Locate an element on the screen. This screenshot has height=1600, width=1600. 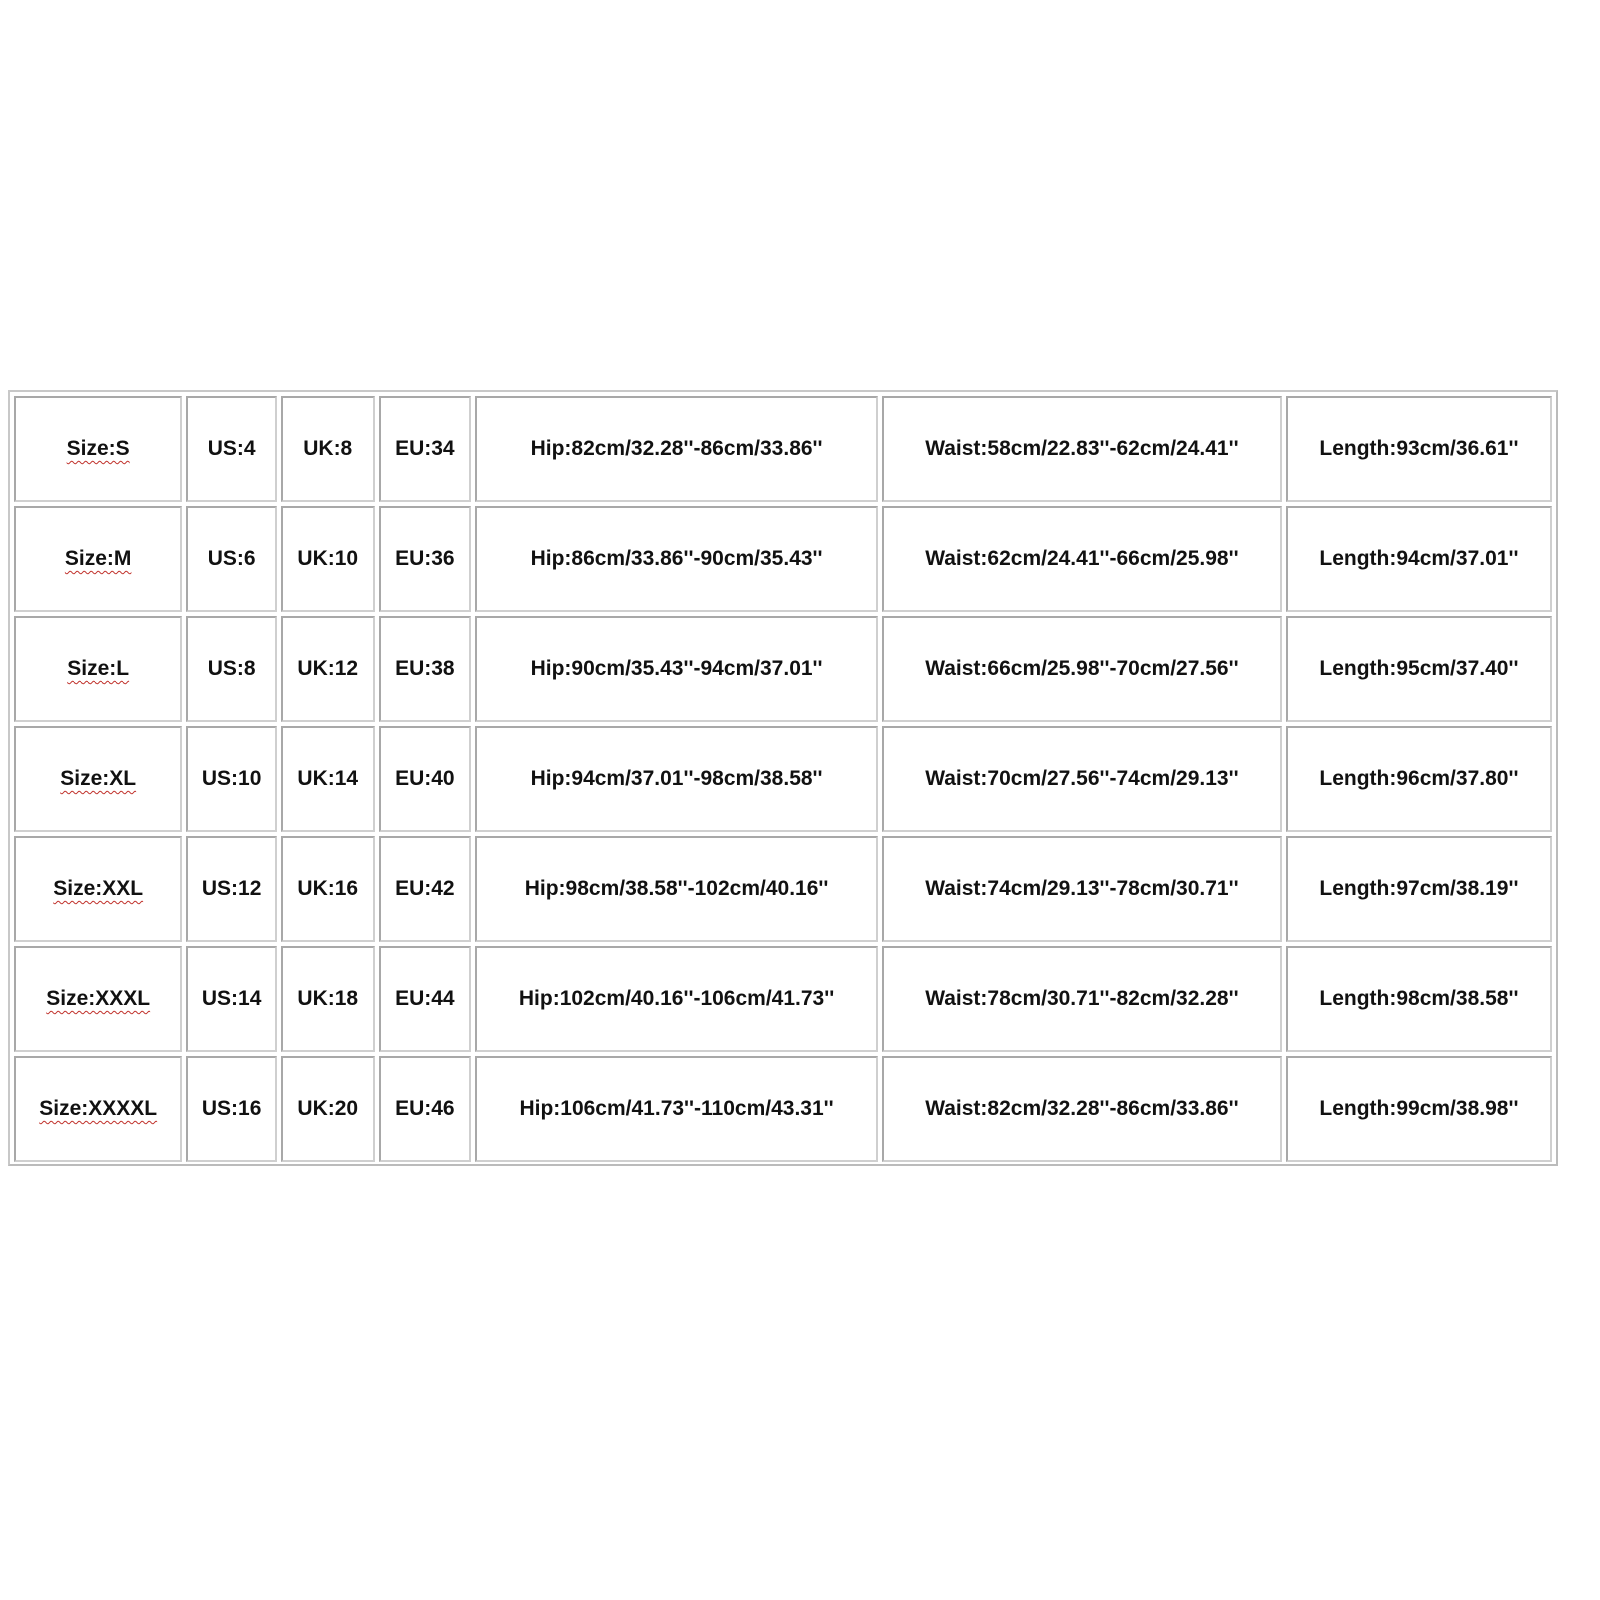
uk-size-cell: UK:16 is located at coordinates (327, 889).